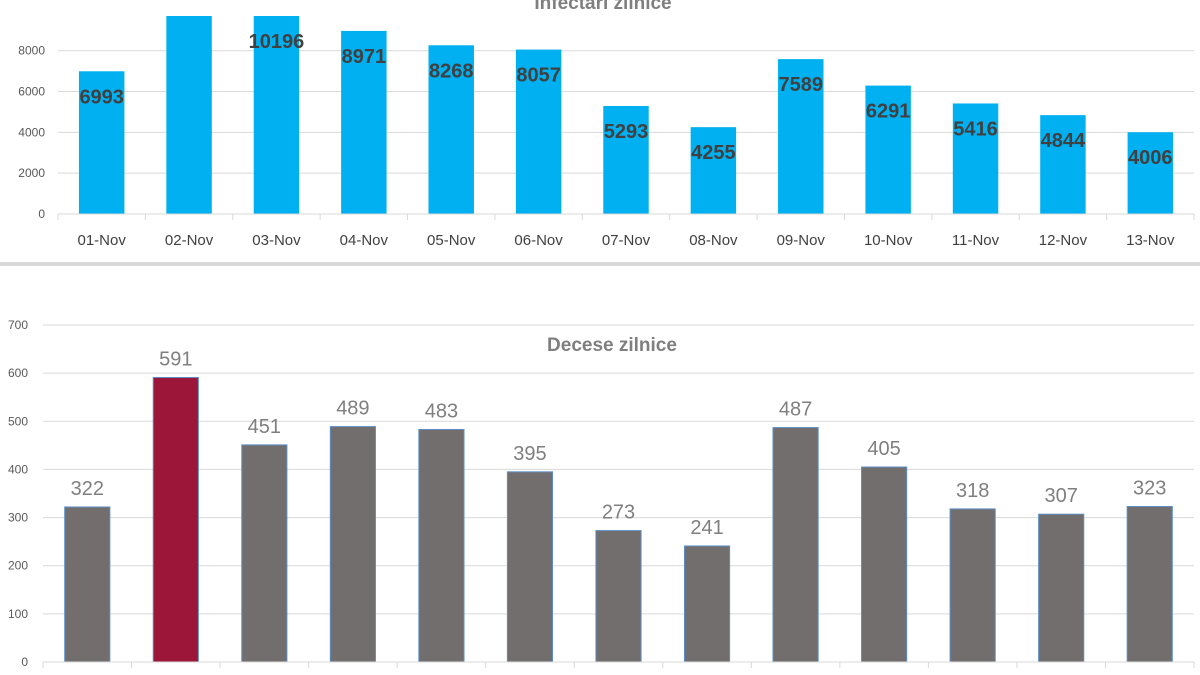  What do you see at coordinates (451, 71) in the screenshot?
I see `data-label: 8268` at bounding box center [451, 71].